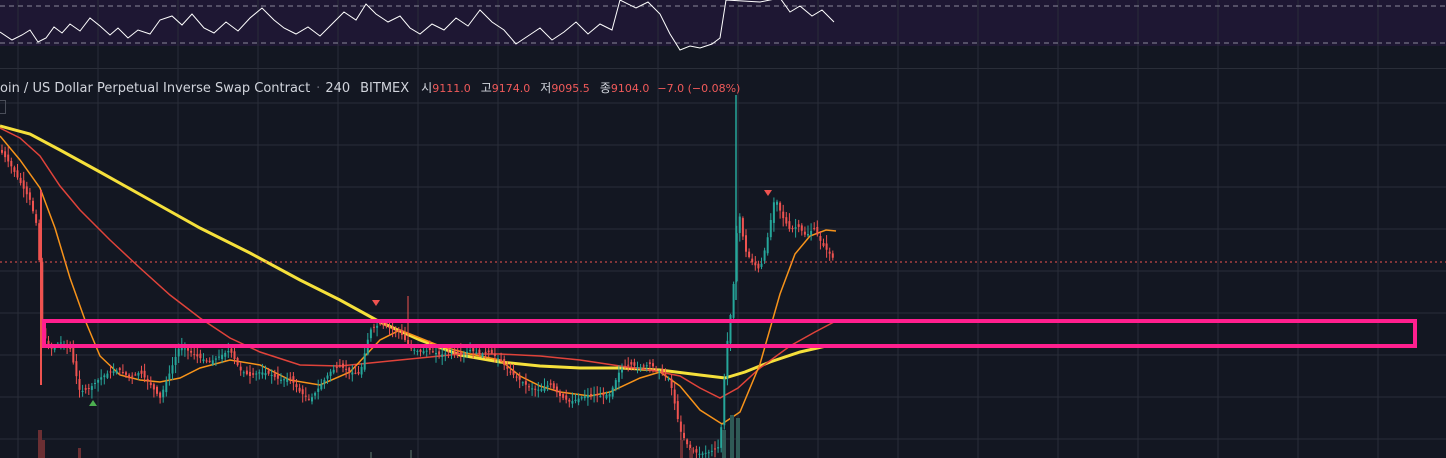 This screenshot has width=1446, height=458. What do you see at coordinates (338, 88) in the screenshot?
I see `timeframe-label: 240` at bounding box center [338, 88].